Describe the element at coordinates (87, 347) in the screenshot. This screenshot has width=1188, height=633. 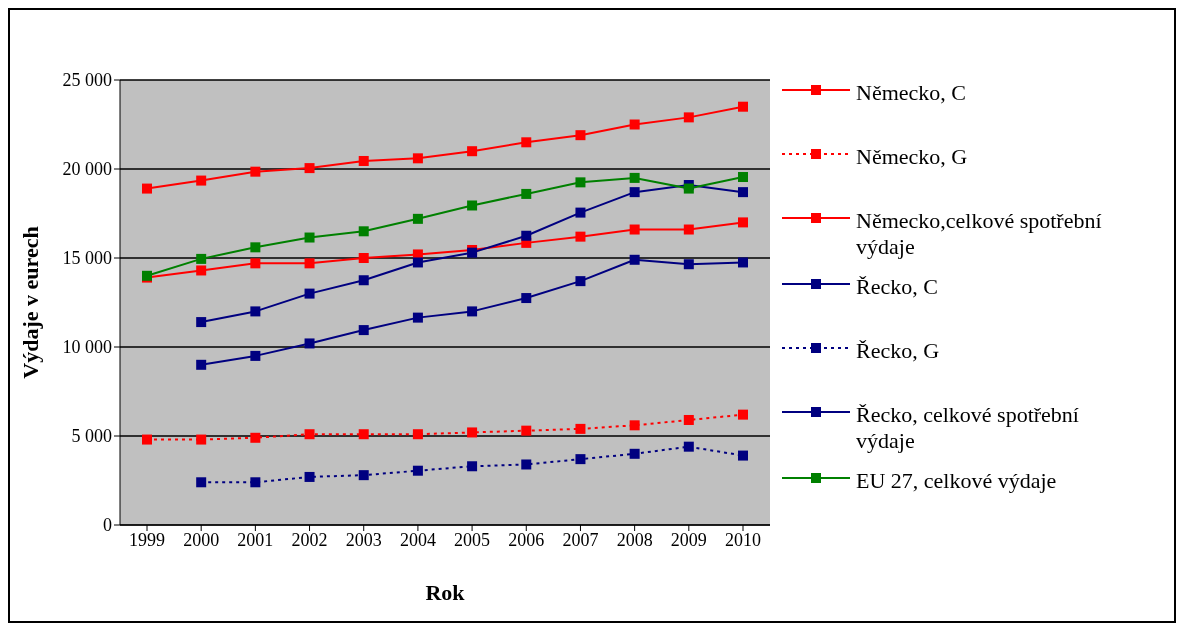
I see `y-tick-label: 10 000` at that location.